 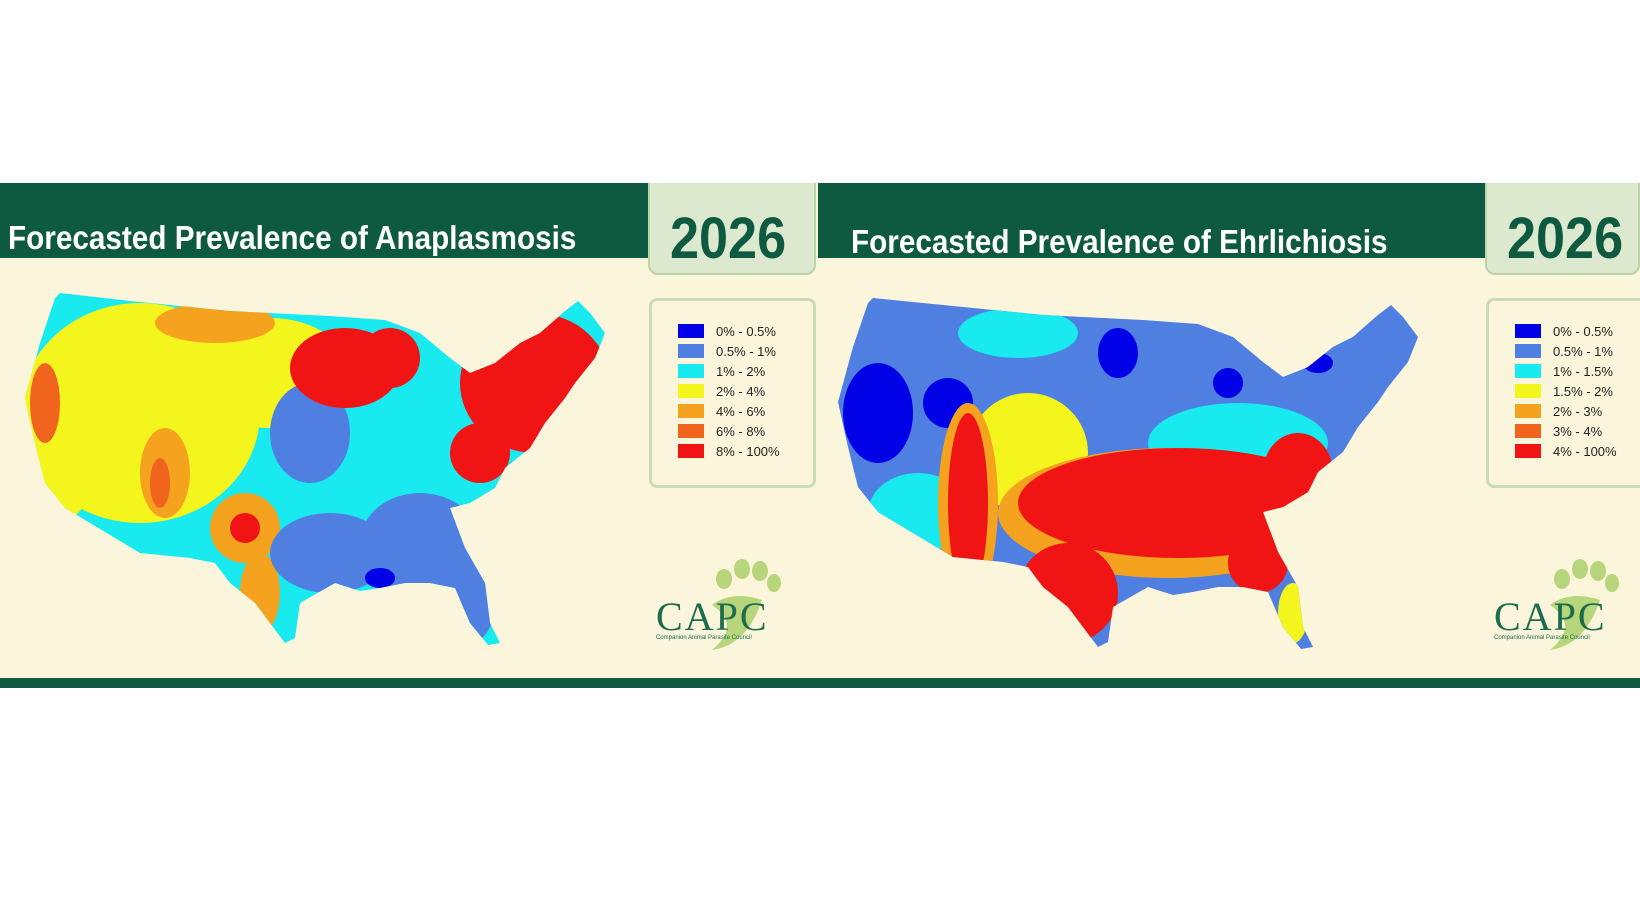 What do you see at coordinates (1585, 451) in the screenshot?
I see `legend-label: 4% - 100%` at bounding box center [1585, 451].